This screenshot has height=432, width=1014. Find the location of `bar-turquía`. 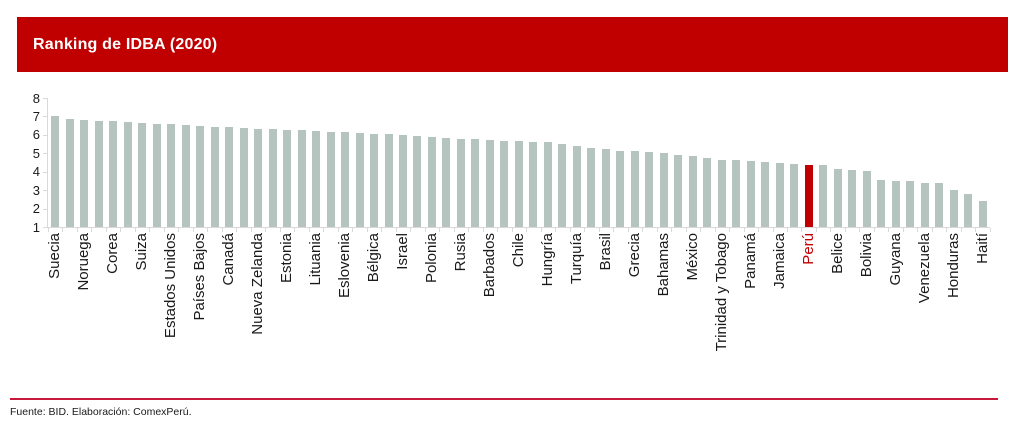

bar-turquía is located at coordinates (576, 186).